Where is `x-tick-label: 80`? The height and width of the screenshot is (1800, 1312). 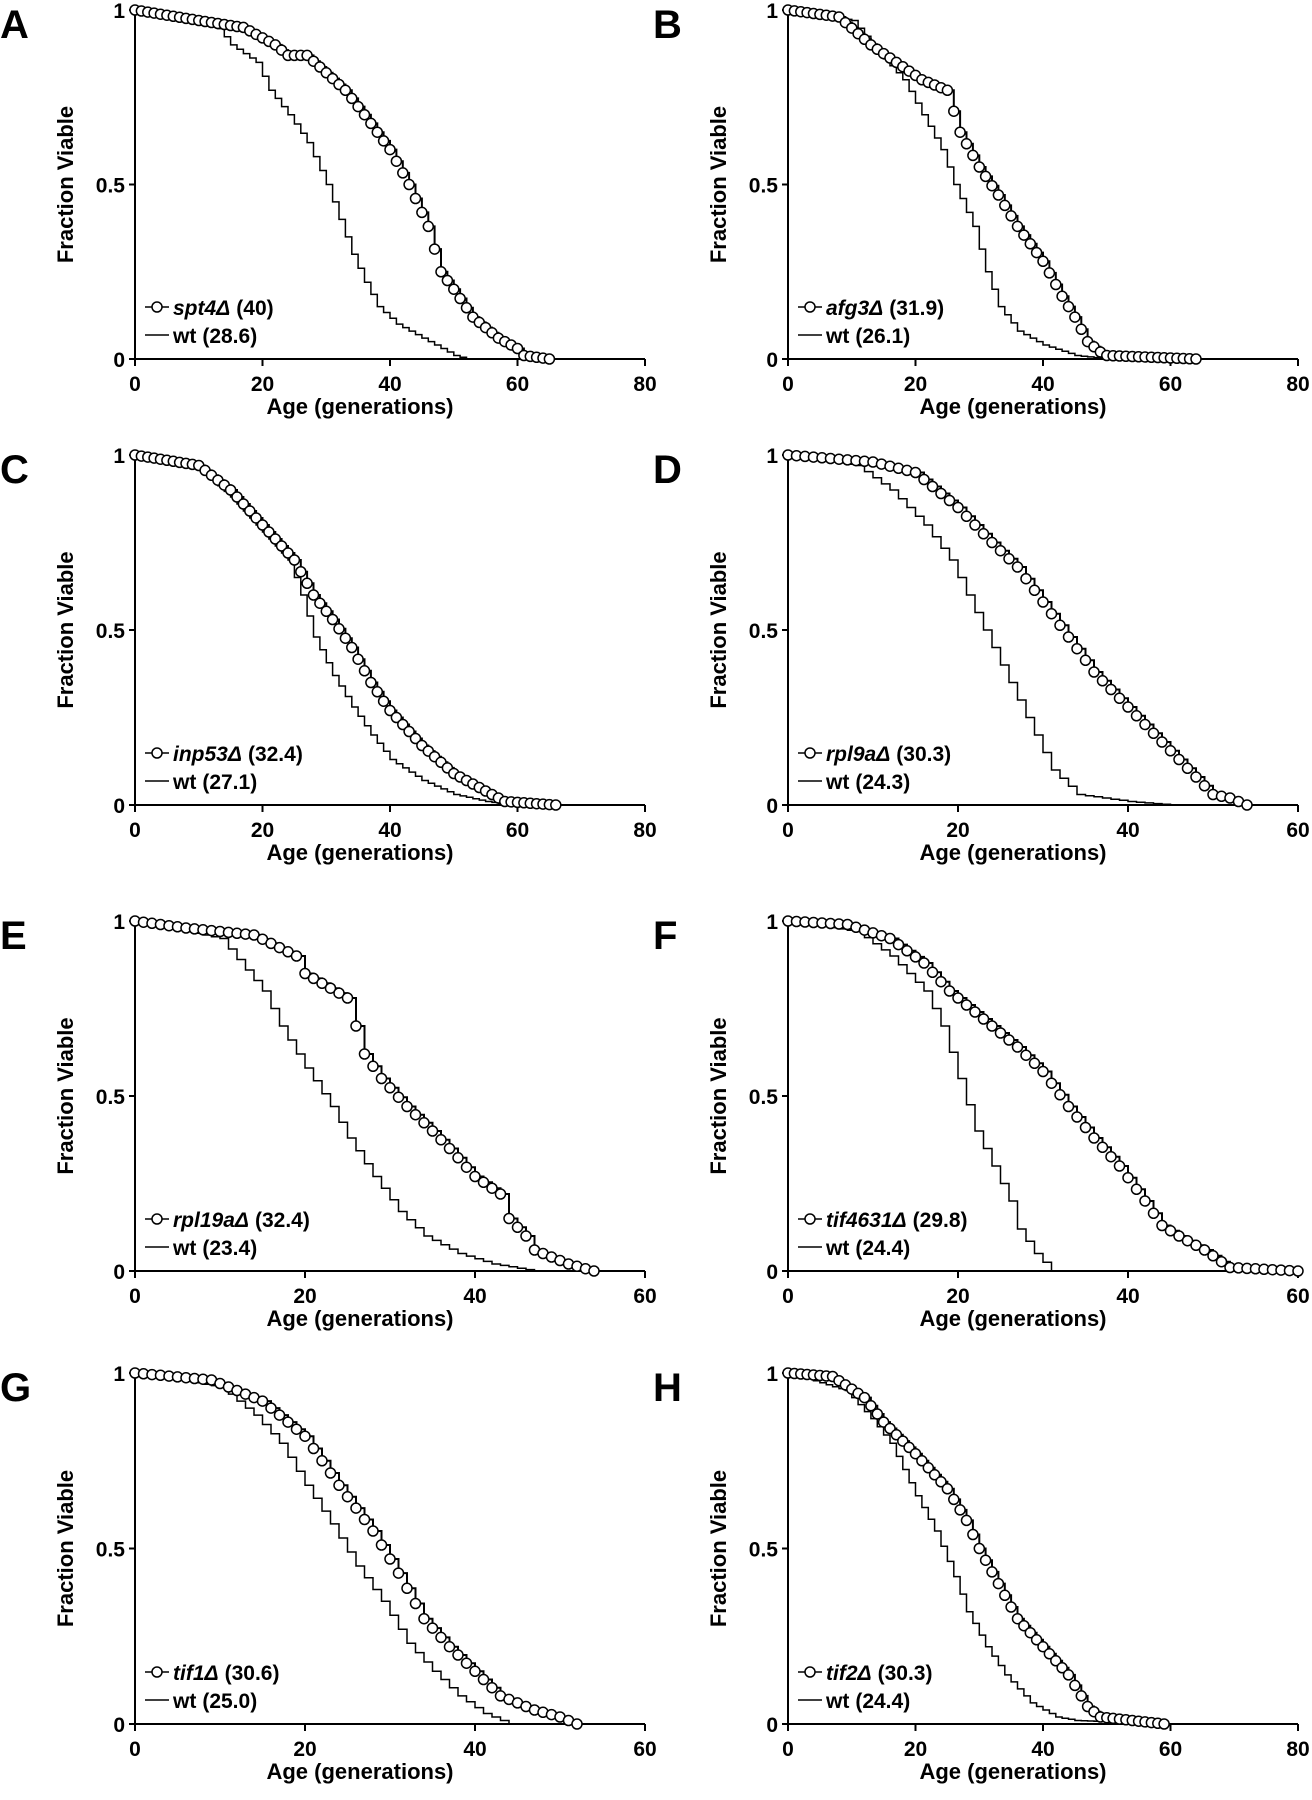
x-tick-label: 80 is located at coordinates (1297, 384).